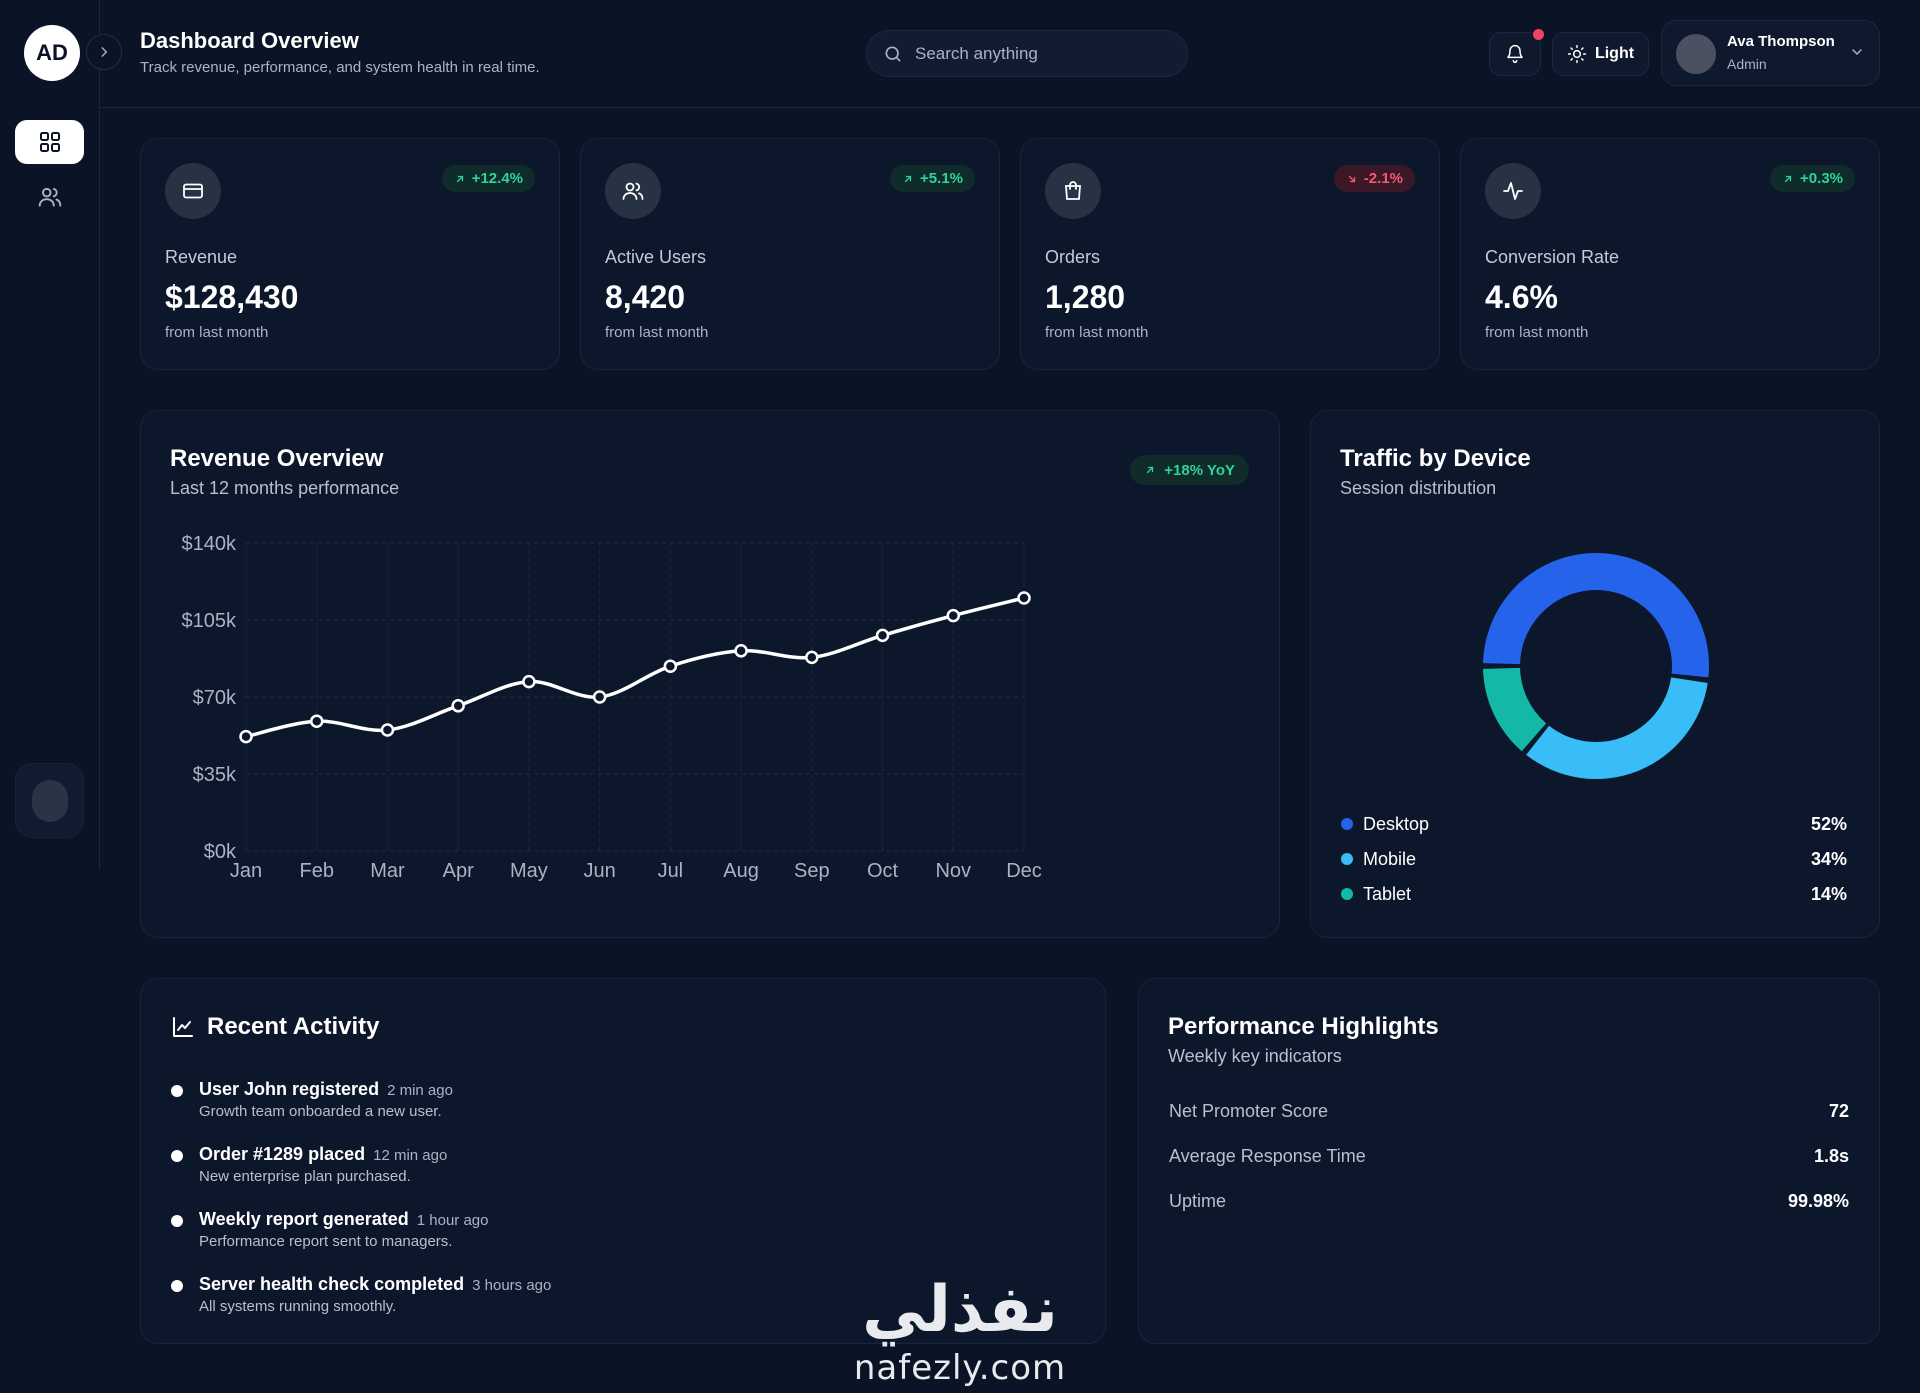 The image size is (1920, 1393). I want to click on footer-avatar-placeholder, so click(49, 800).